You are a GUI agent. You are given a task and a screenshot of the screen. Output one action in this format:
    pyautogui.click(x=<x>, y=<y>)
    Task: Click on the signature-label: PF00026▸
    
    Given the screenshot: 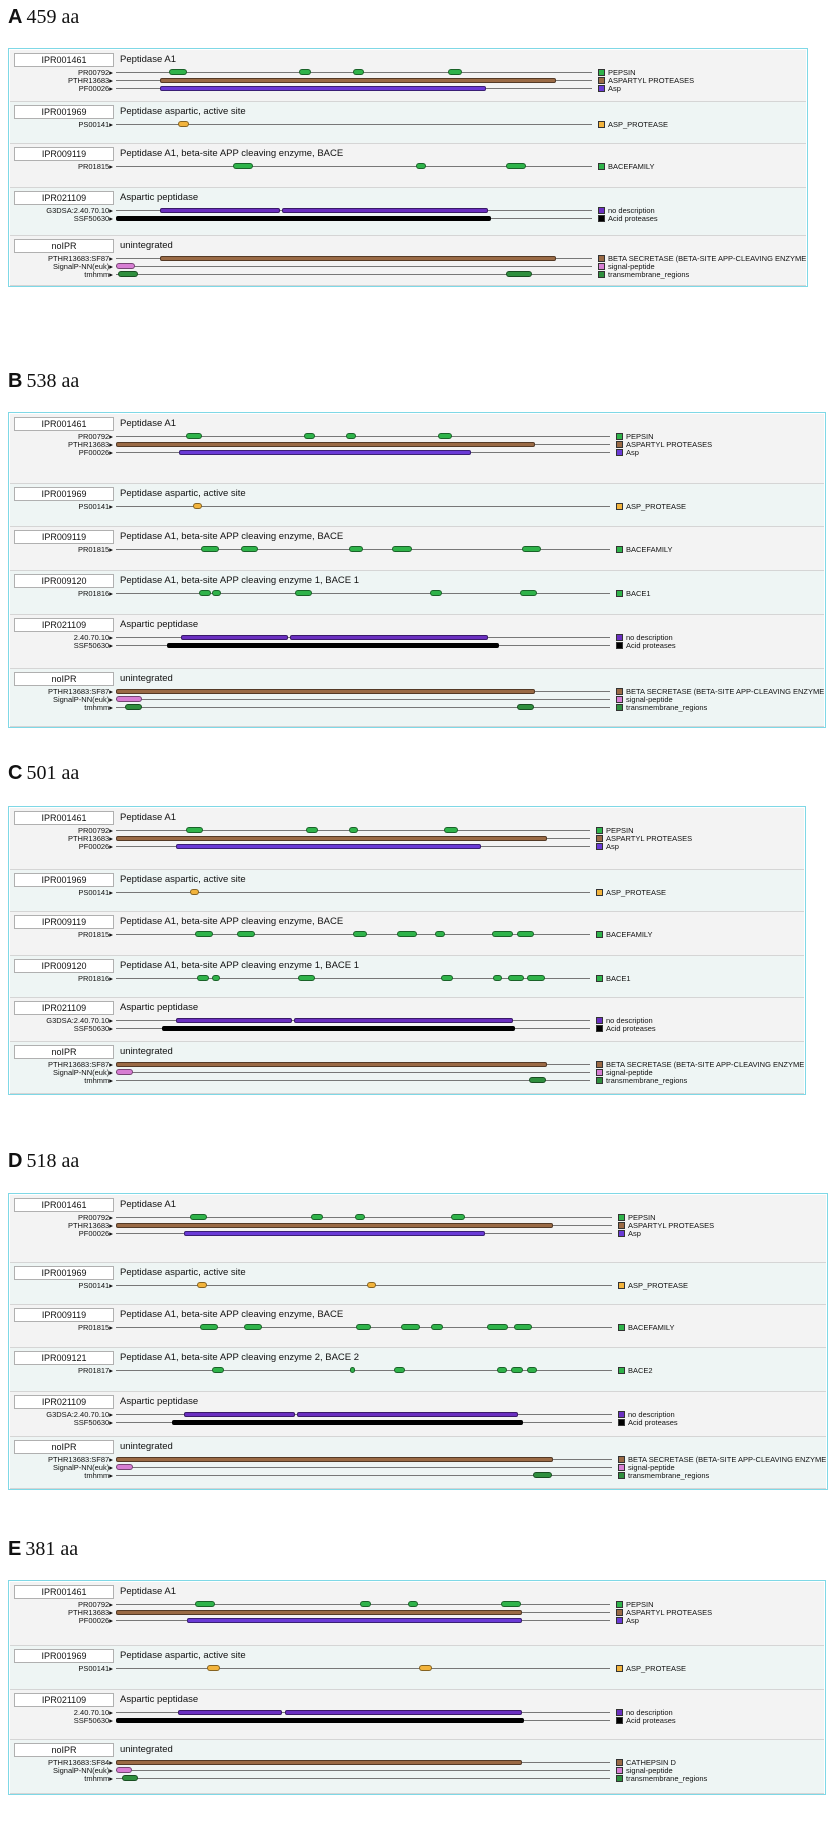 What is the action you would take?
    pyautogui.click(x=61, y=846)
    